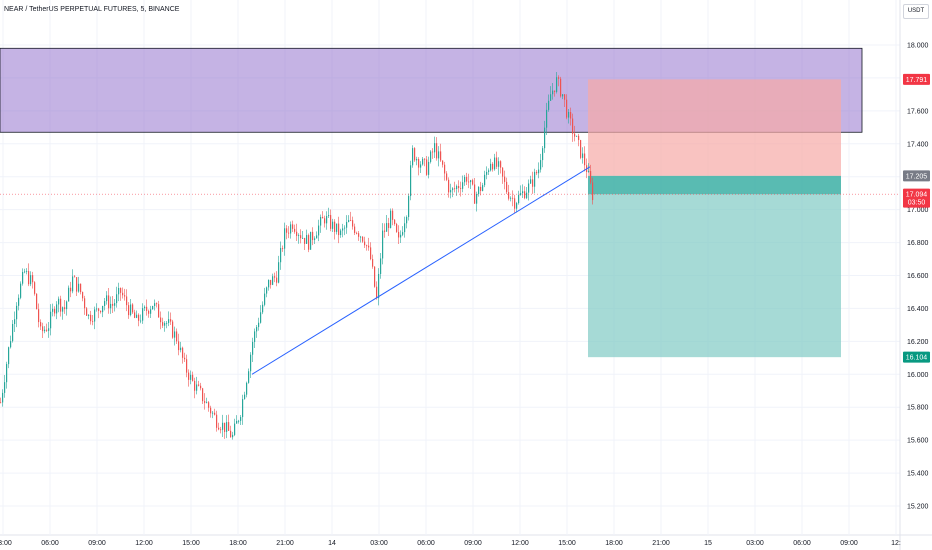 The image size is (932, 550). What do you see at coordinates (473, 543) in the screenshot?
I see `x-tick-label: 09:00` at bounding box center [473, 543].